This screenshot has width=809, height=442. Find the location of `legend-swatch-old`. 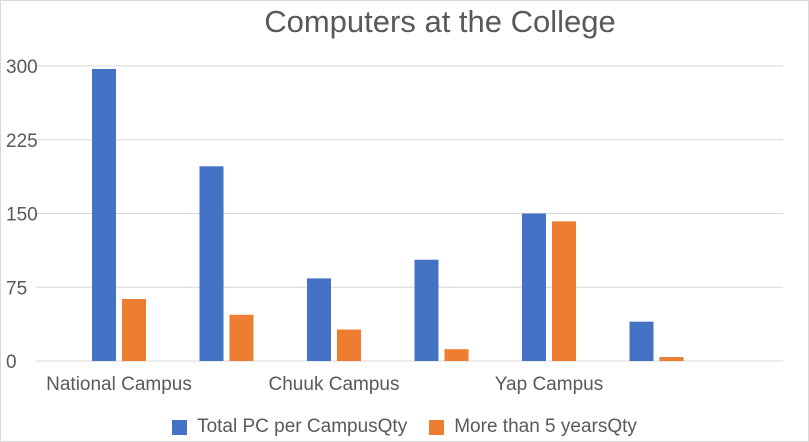

legend-swatch-old is located at coordinates (437, 427).